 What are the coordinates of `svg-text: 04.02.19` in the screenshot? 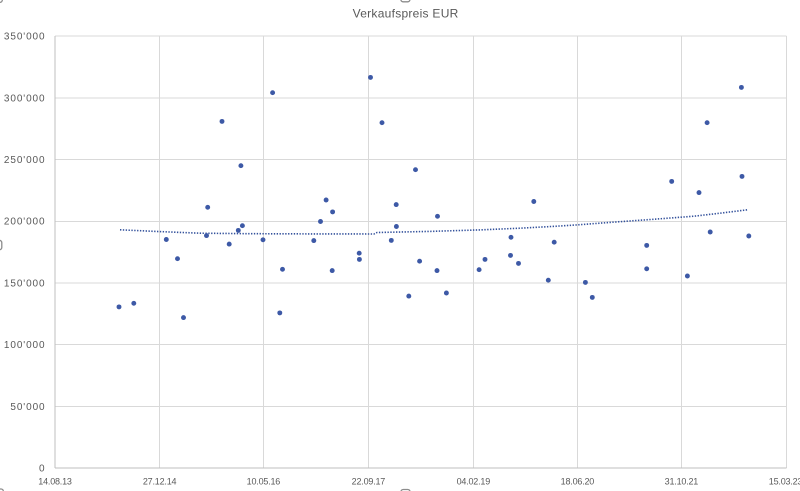 It's located at (474, 481).